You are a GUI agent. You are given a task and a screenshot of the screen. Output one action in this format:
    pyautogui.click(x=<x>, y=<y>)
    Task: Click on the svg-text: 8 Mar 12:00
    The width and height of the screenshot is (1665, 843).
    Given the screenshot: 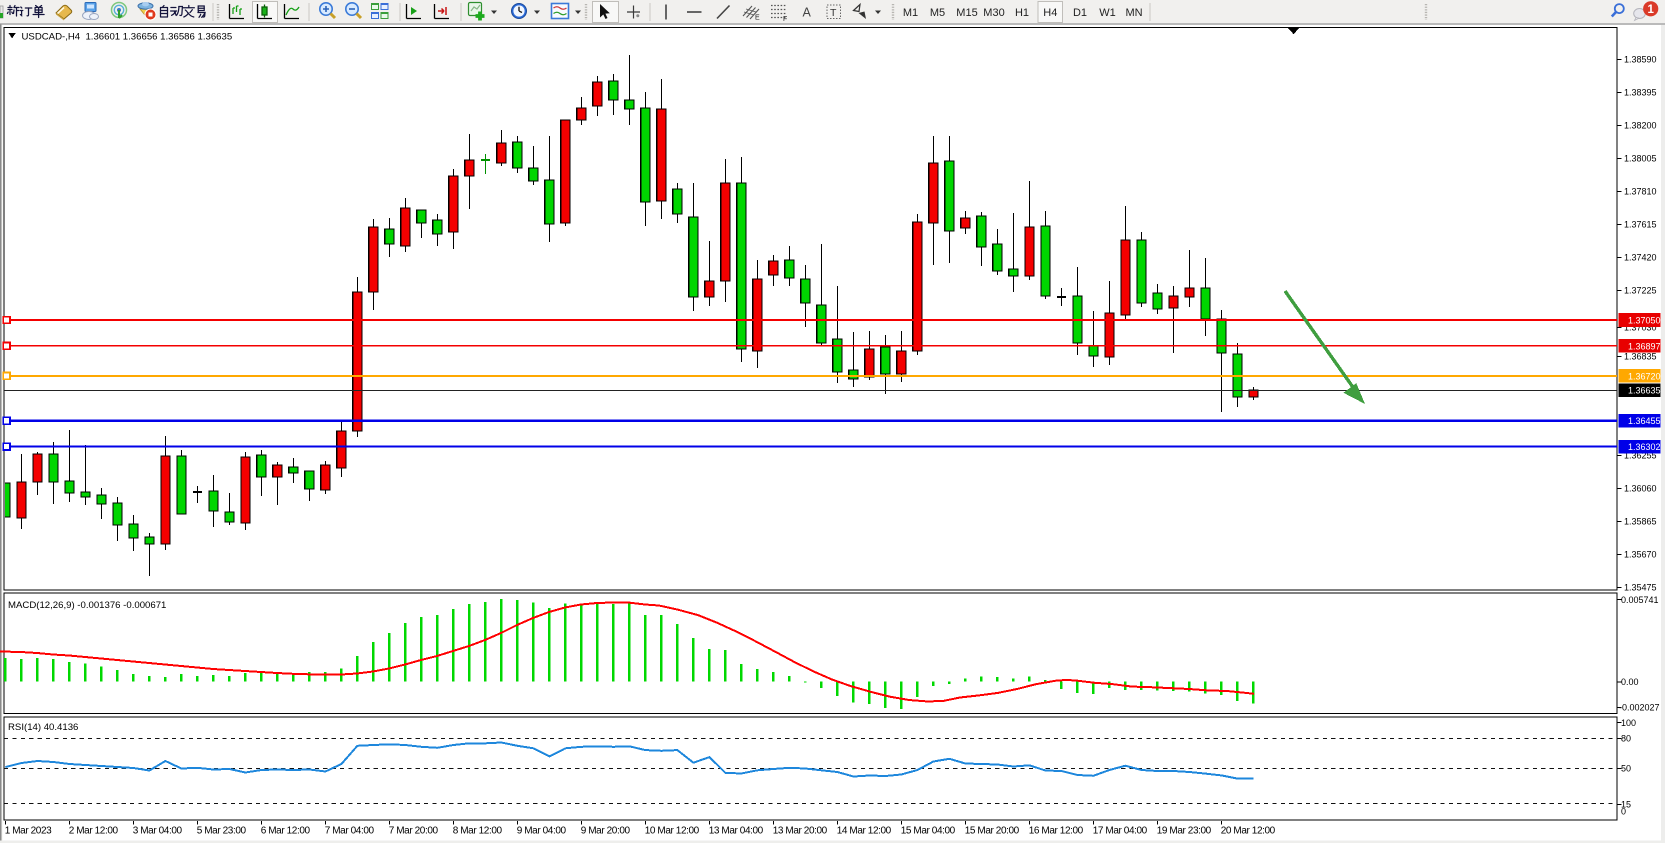 What is the action you would take?
    pyautogui.click(x=478, y=830)
    